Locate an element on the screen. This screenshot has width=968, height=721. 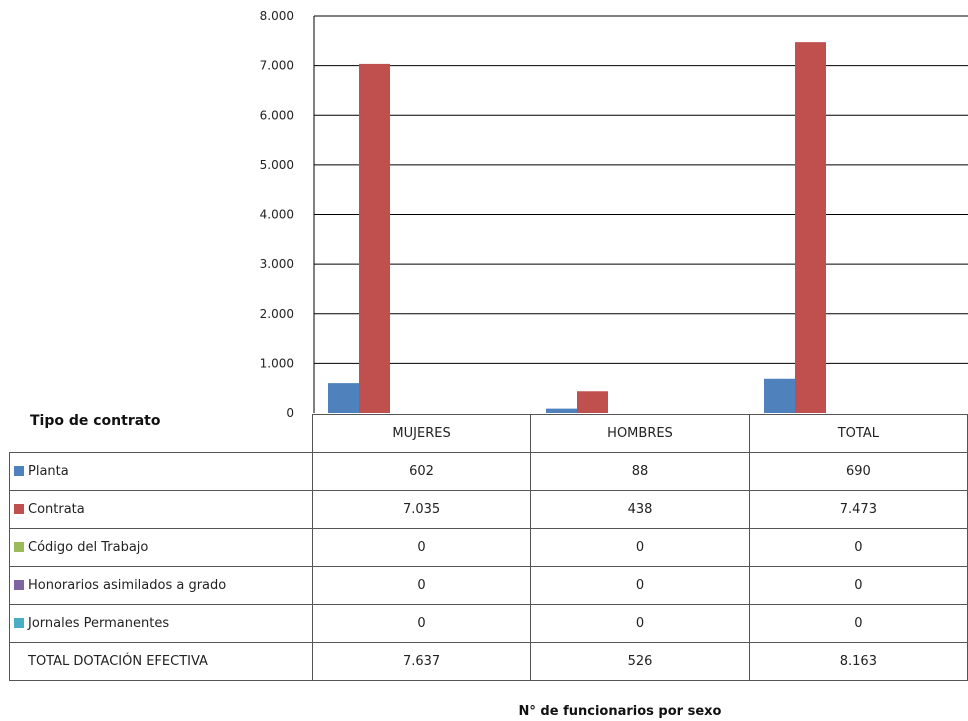
row-label: Honorarios asimilados a grado is located at coordinates (127, 585).